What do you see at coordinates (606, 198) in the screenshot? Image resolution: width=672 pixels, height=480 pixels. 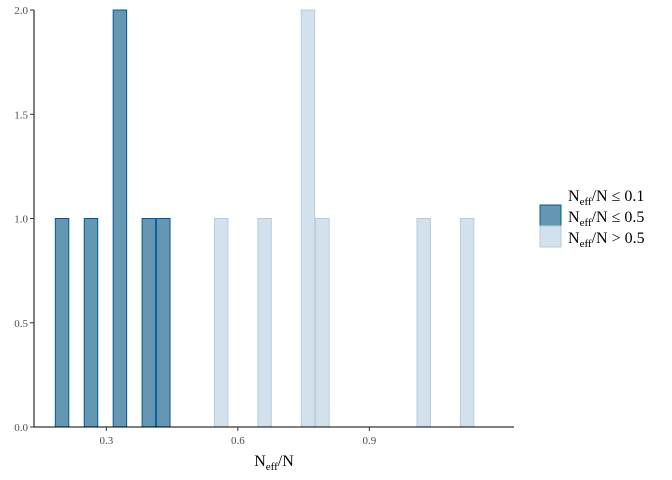 I see `legend-label-1: Neff/N ≤ 0.1` at bounding box center [606, 198].